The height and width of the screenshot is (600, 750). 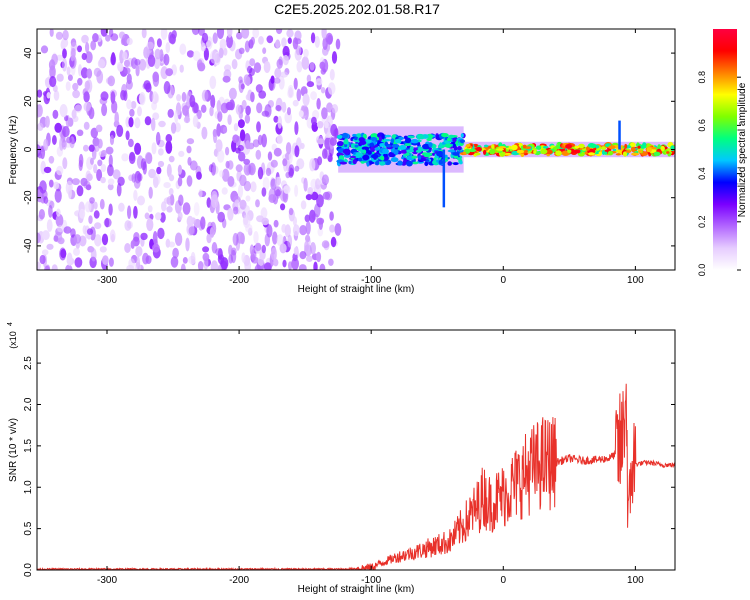 What do you see at coordinates (28, 528) in the screenshot?
I see `snr-y-tick-label: 0.5` at bounding box center [28, 528].